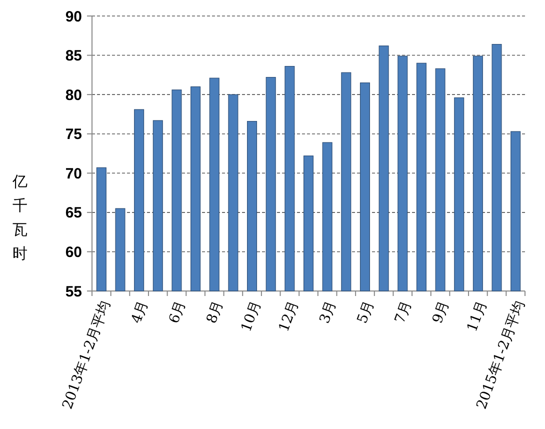 The width and height of the screenshot is (545, 429). What do you see at coordinates (73, 56) in the screenshot?
I see `y-tick-label: 85` at bounding box center [73, 56].